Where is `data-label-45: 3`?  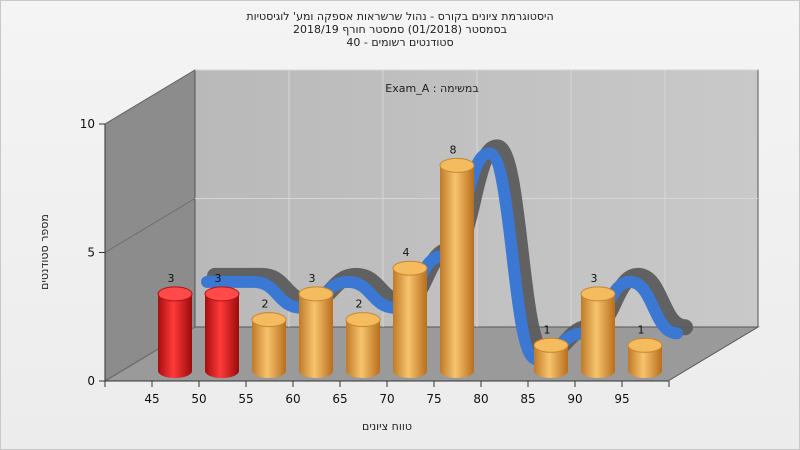 data-label-45: 3 is located at coordinates (171, 278).